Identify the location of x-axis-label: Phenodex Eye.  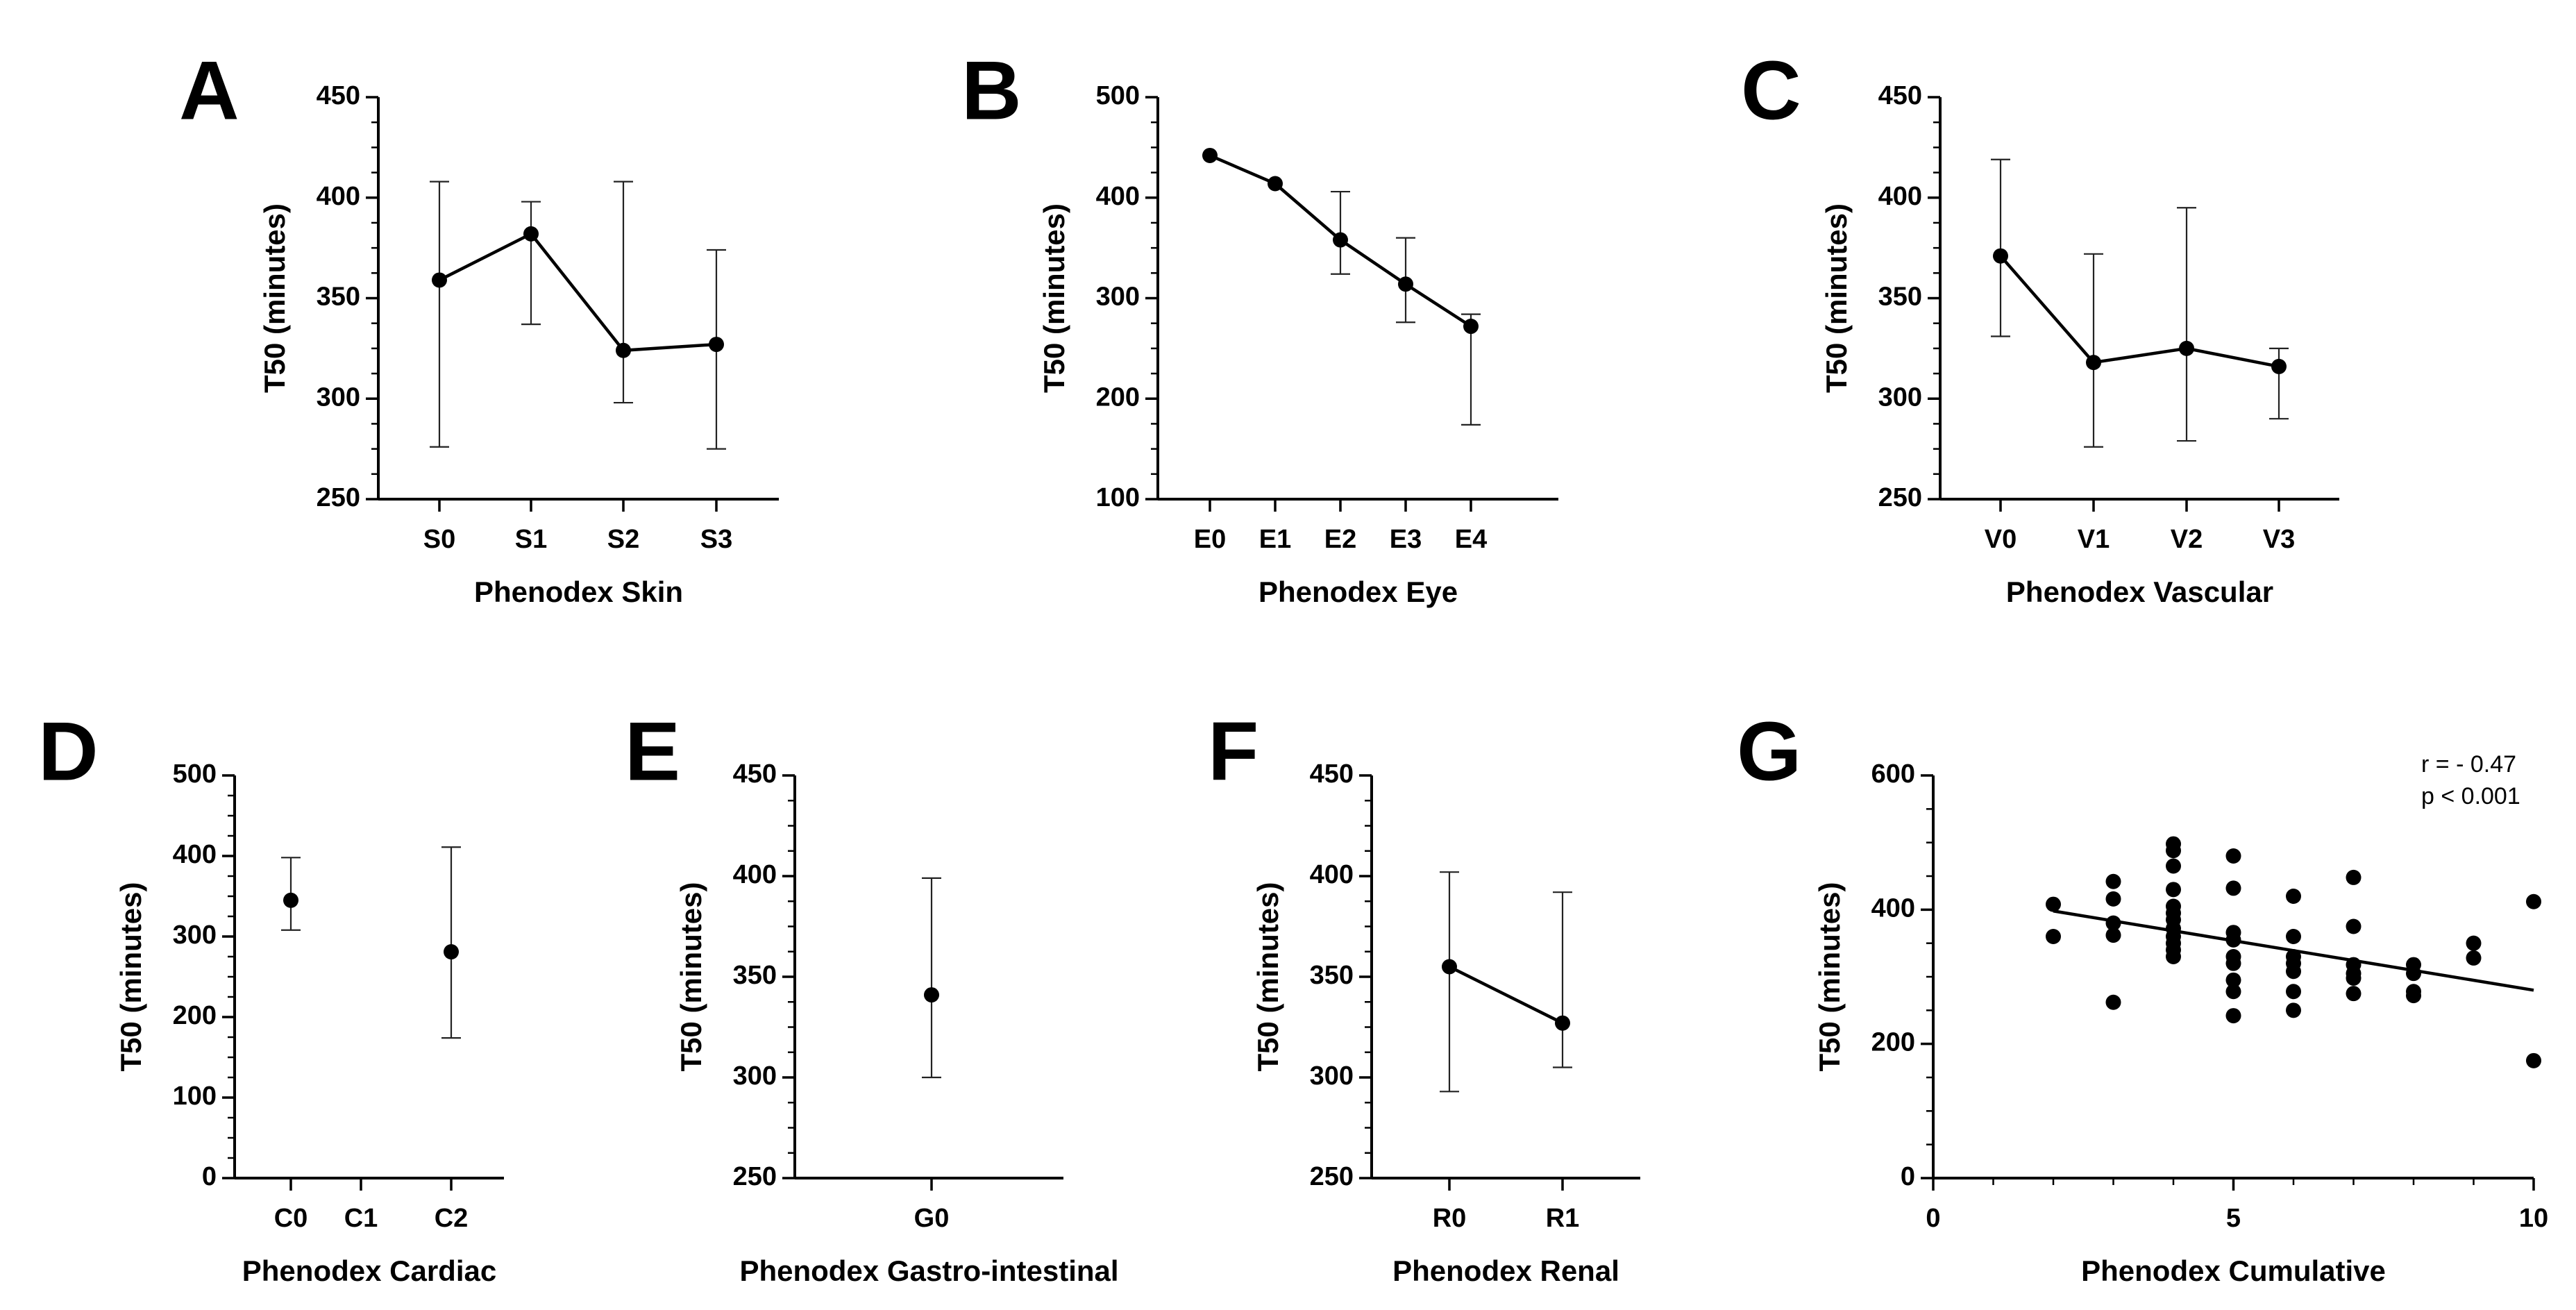
(1358, 592).